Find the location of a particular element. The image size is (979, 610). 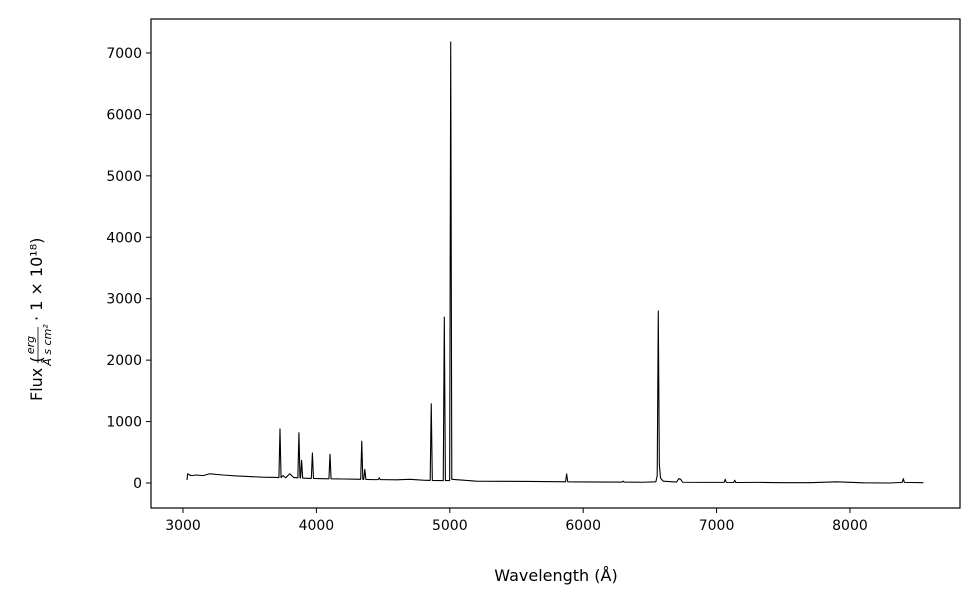

y-tick-label: 7000 is located at coordinates (124, 54).